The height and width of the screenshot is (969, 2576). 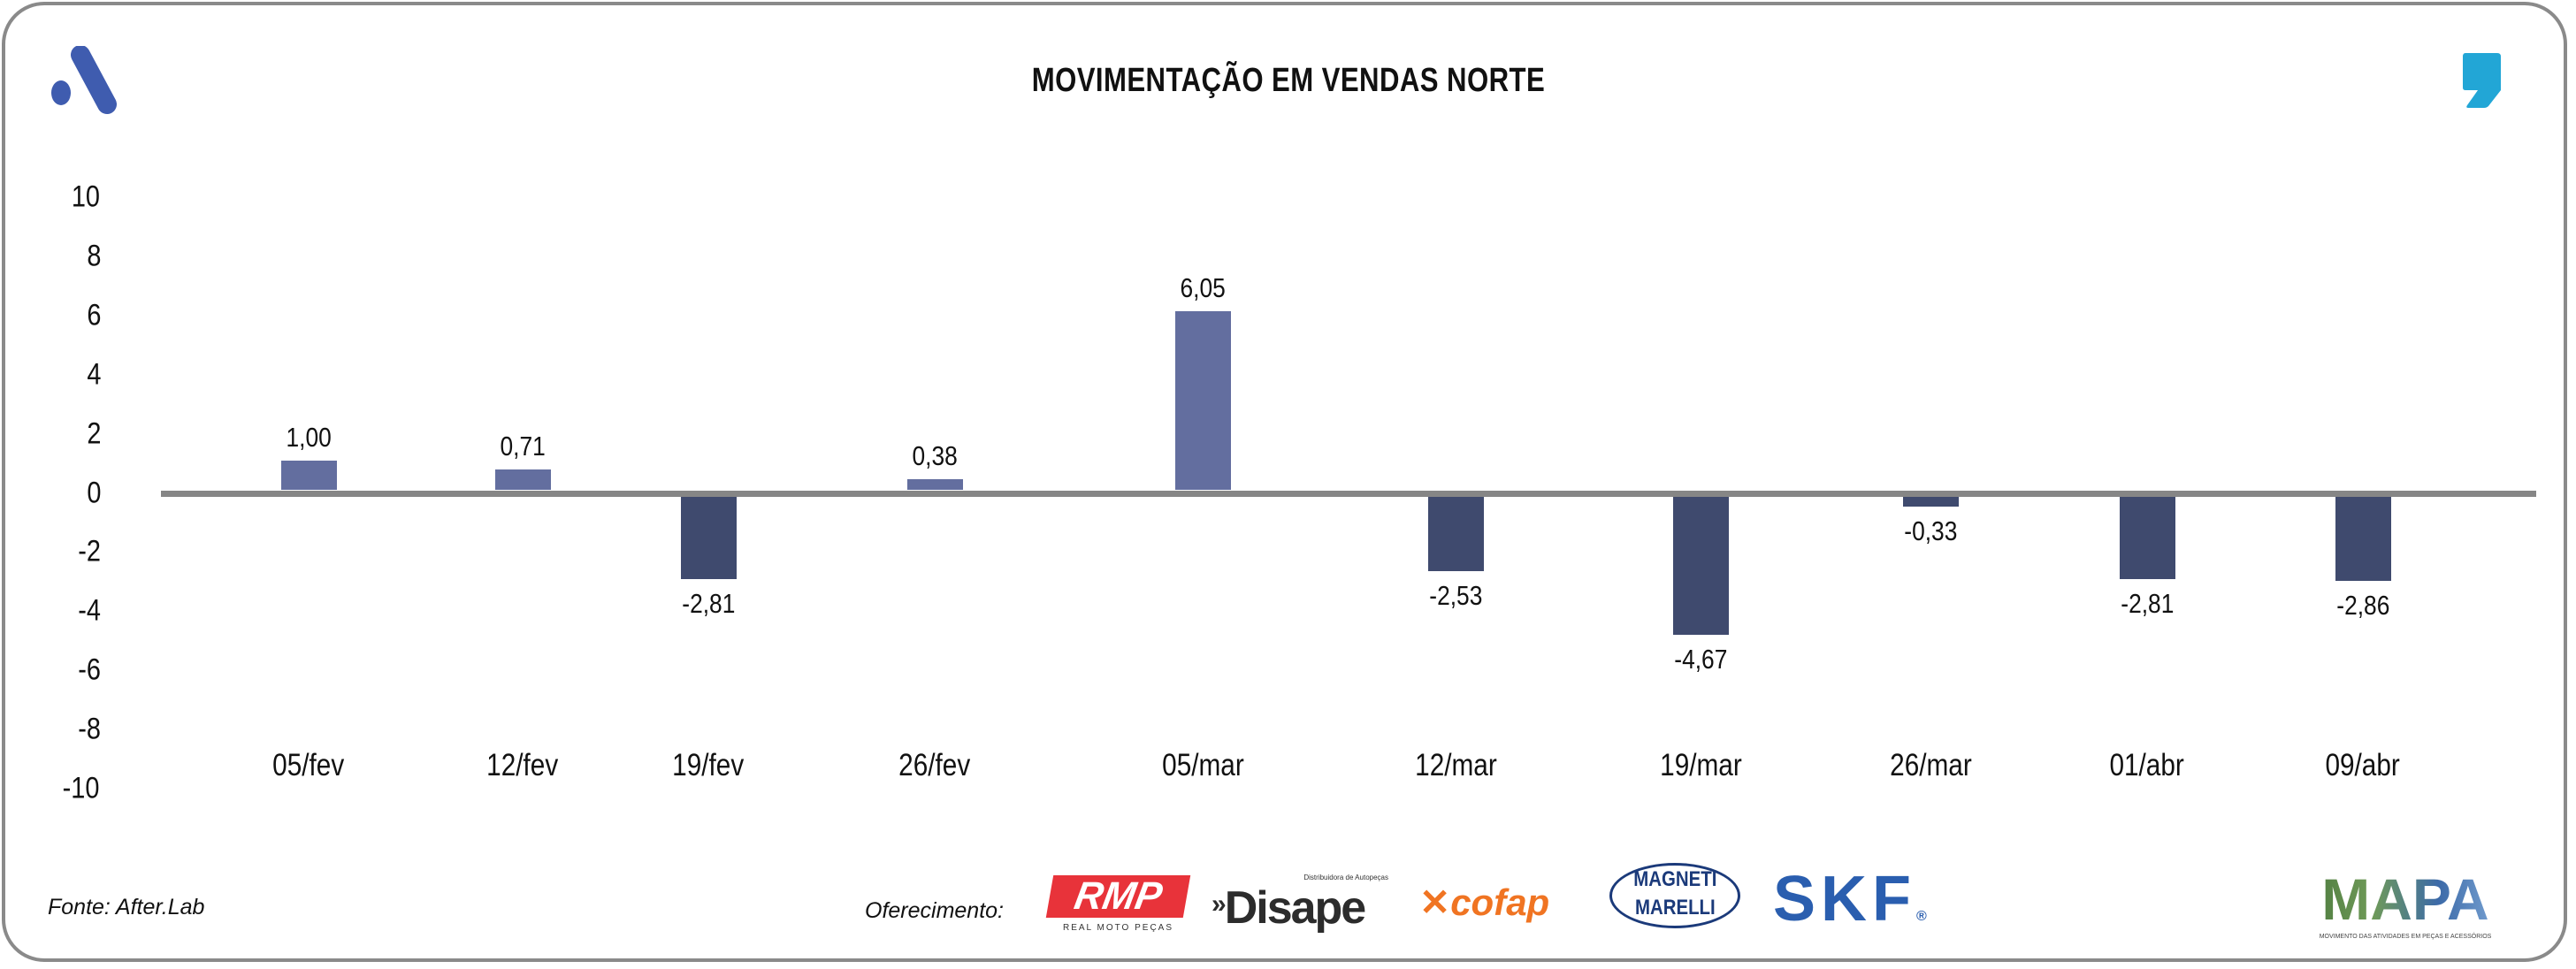 What do you see at coordinates (2147, 765) in the screenshot?
I see `x-tick-label: 01/abr` at bounding box center [2147, 765].